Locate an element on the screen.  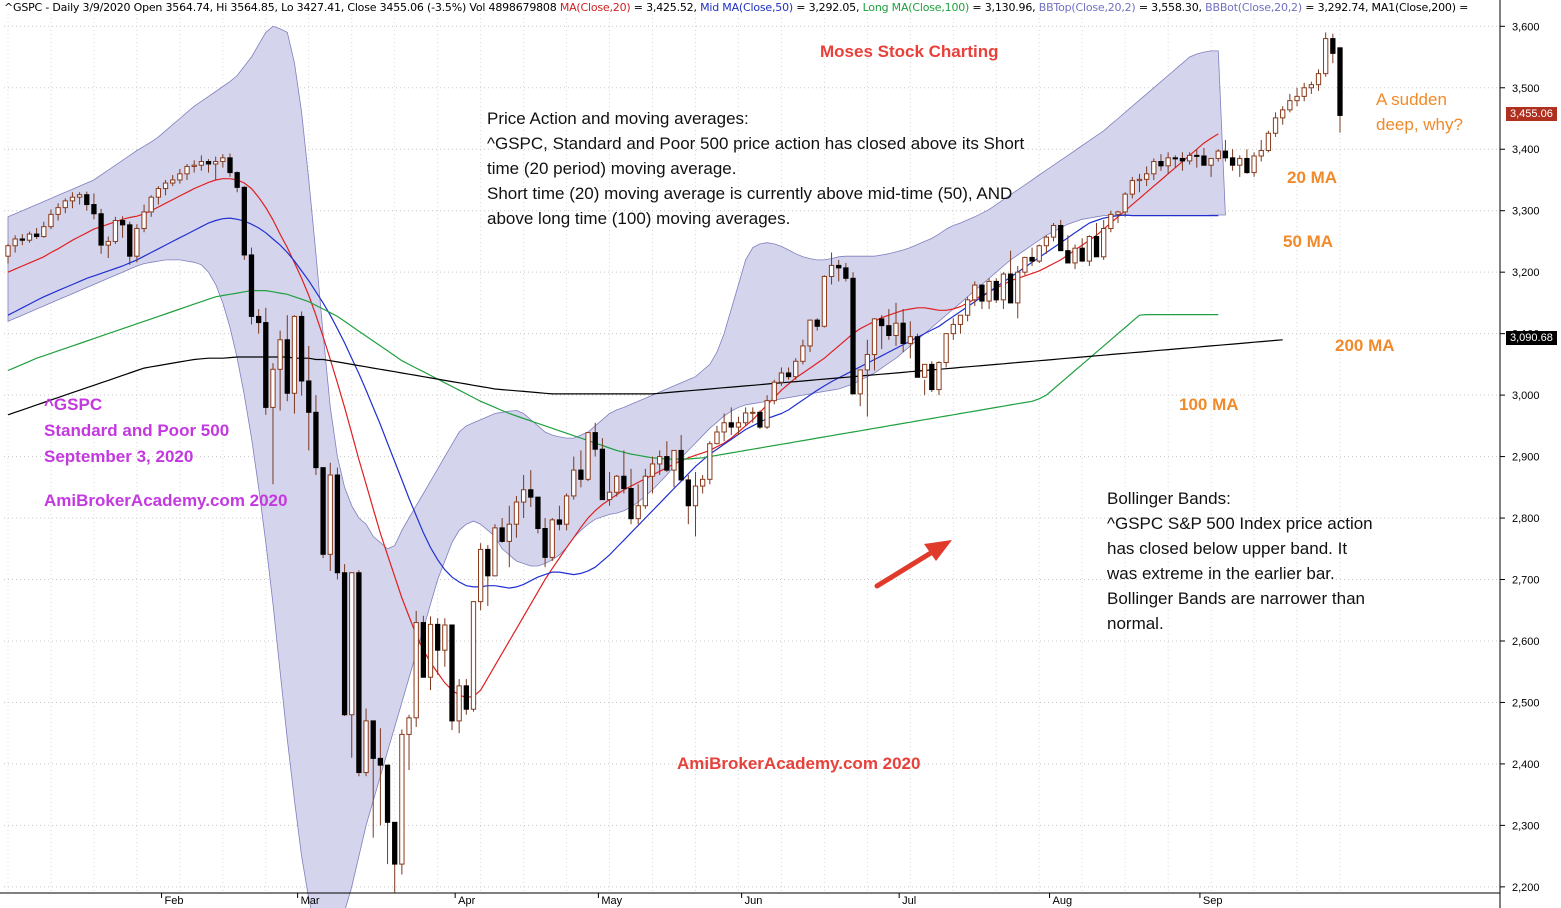
y-tick-label: 3,200 is located at coordinates (1526, 273).